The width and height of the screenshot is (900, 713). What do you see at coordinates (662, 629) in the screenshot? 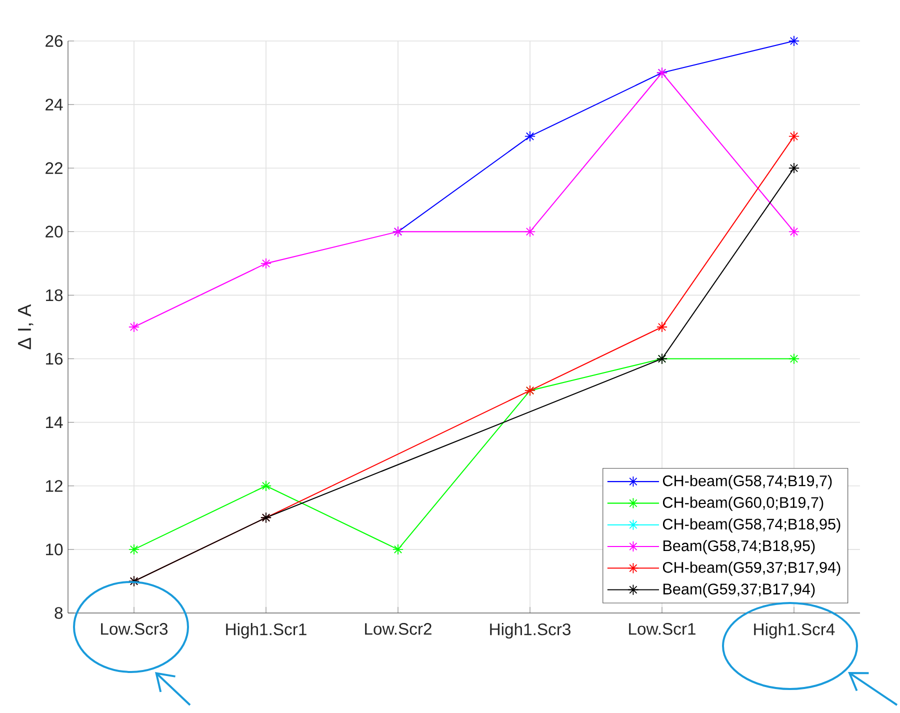
I see `x-tick-label: Low.Scr1` at bounding box center [662, 629].